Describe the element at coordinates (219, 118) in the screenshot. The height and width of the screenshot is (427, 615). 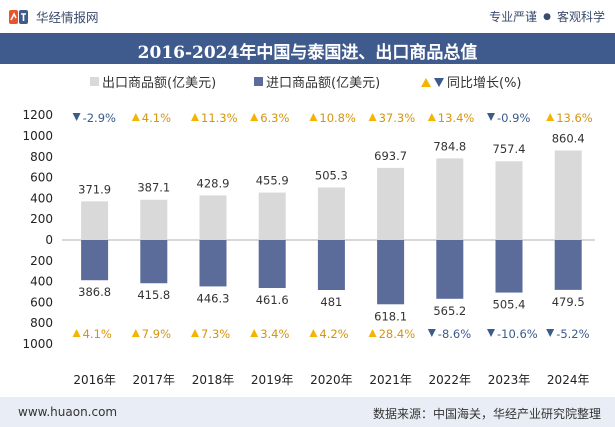
I see `growth-value-label: 11.3%` at that location.